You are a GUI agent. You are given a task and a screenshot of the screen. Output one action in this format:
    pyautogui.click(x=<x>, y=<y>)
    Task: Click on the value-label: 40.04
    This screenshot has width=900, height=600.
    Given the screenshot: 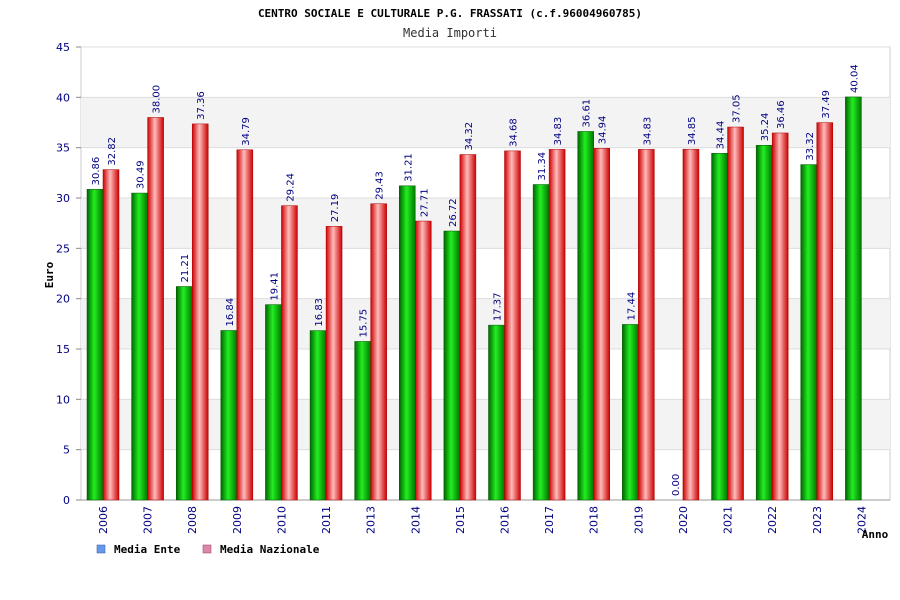 What is the action you would take?
    pyautogui.click(x=854, y=78)
    